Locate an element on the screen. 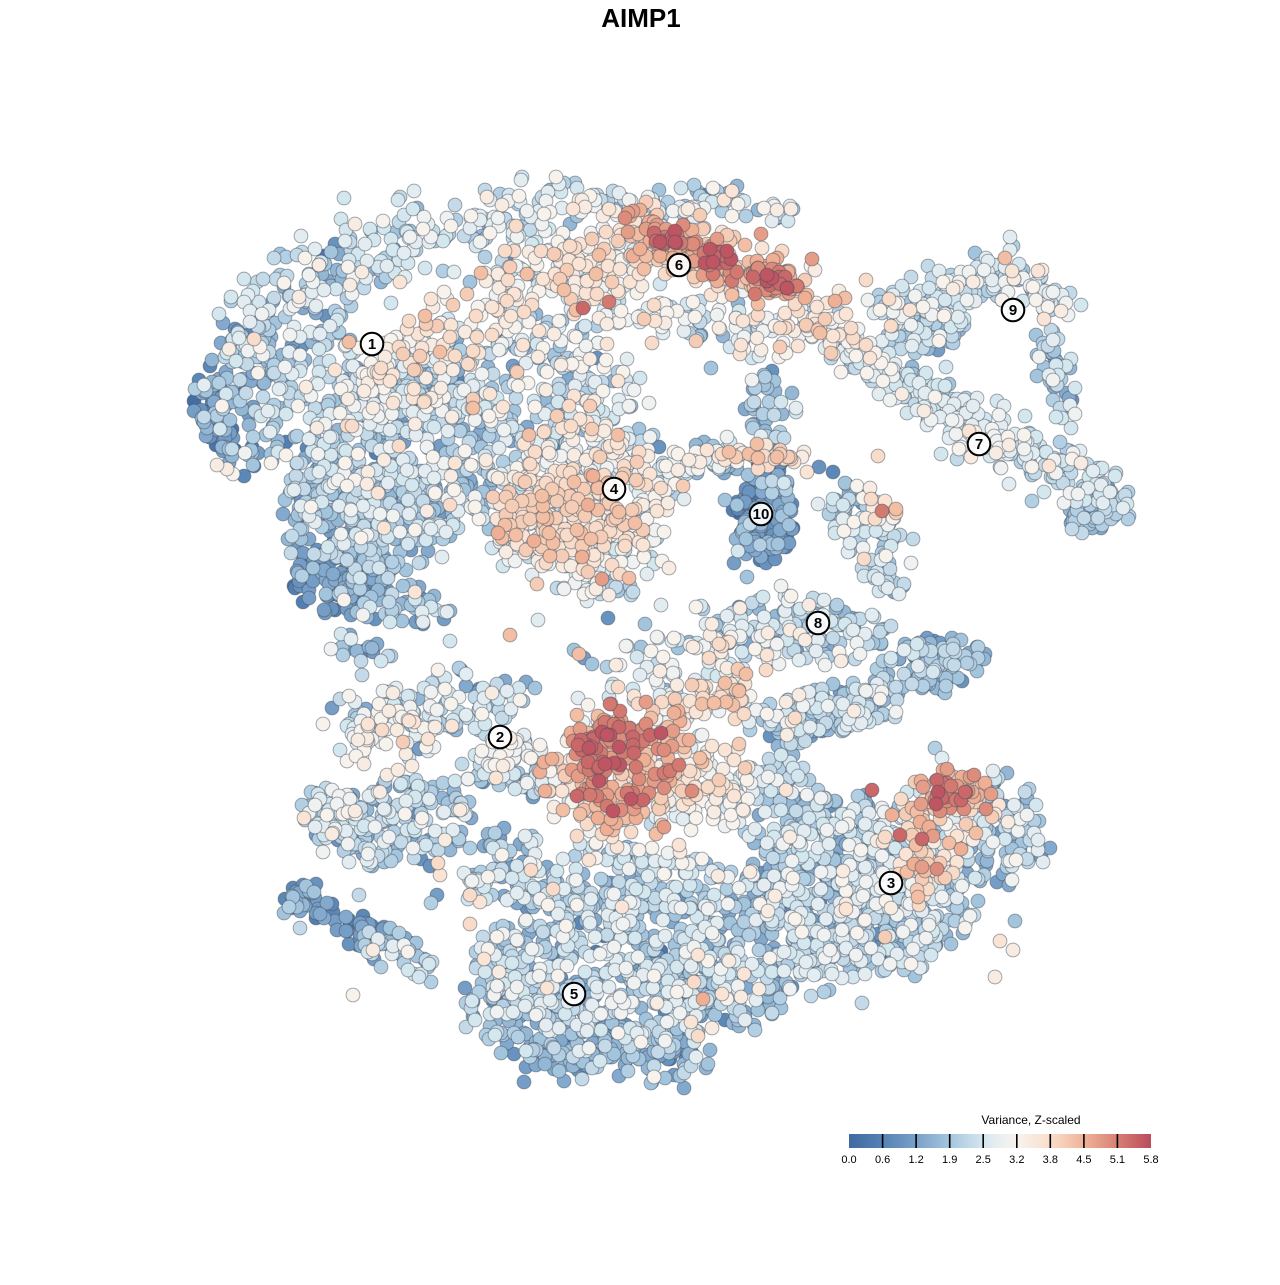 Image resolution: width=1280 pixels, height=1285 pixels. svg-text: AIMP1 is located at coordinates (640, 18).